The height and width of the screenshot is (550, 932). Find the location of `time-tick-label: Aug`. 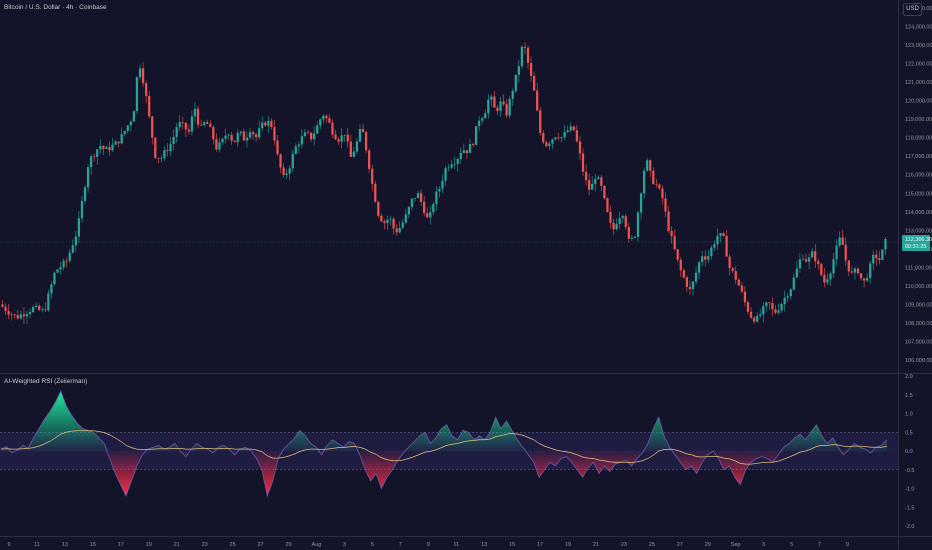

time-tick-label: Aug is located at coordinates (317, 545).